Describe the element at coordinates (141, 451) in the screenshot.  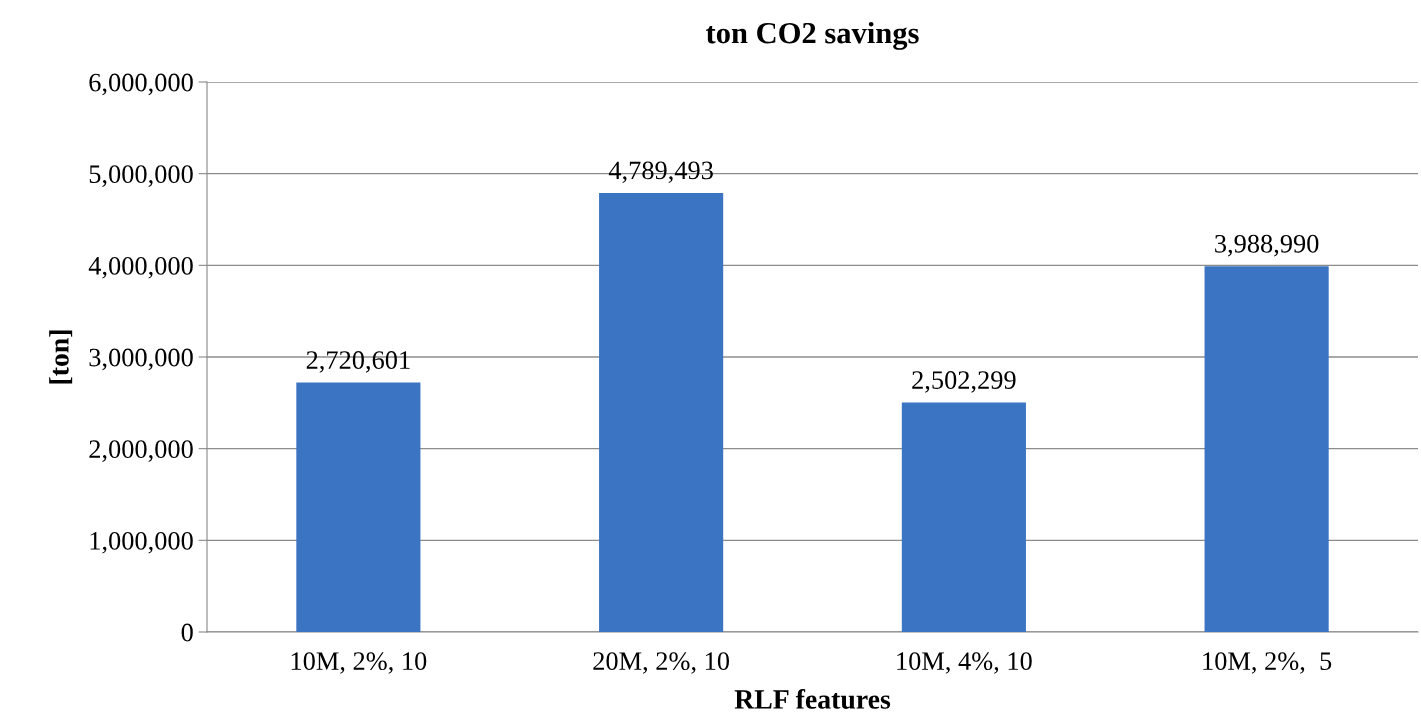
I see `y-tick-label: 2,000,000` at that location.